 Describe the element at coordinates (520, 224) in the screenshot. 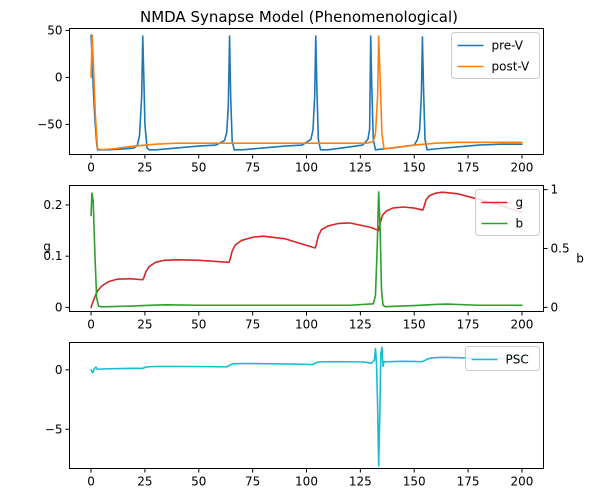

I see `legend-label: b` at that location.